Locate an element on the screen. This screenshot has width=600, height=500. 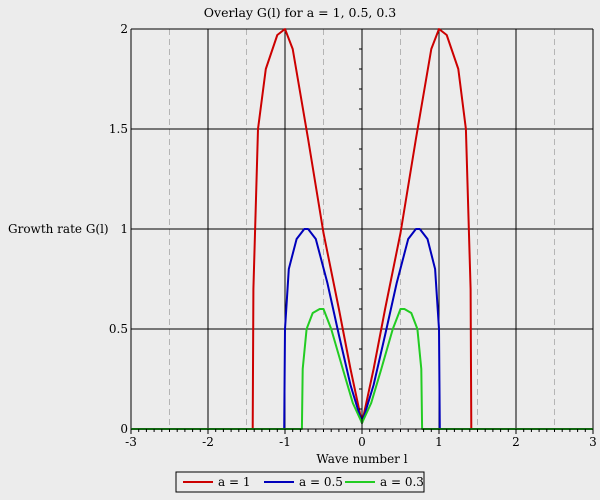
x-tick-label: 2 is located at coordinates (516, 442).